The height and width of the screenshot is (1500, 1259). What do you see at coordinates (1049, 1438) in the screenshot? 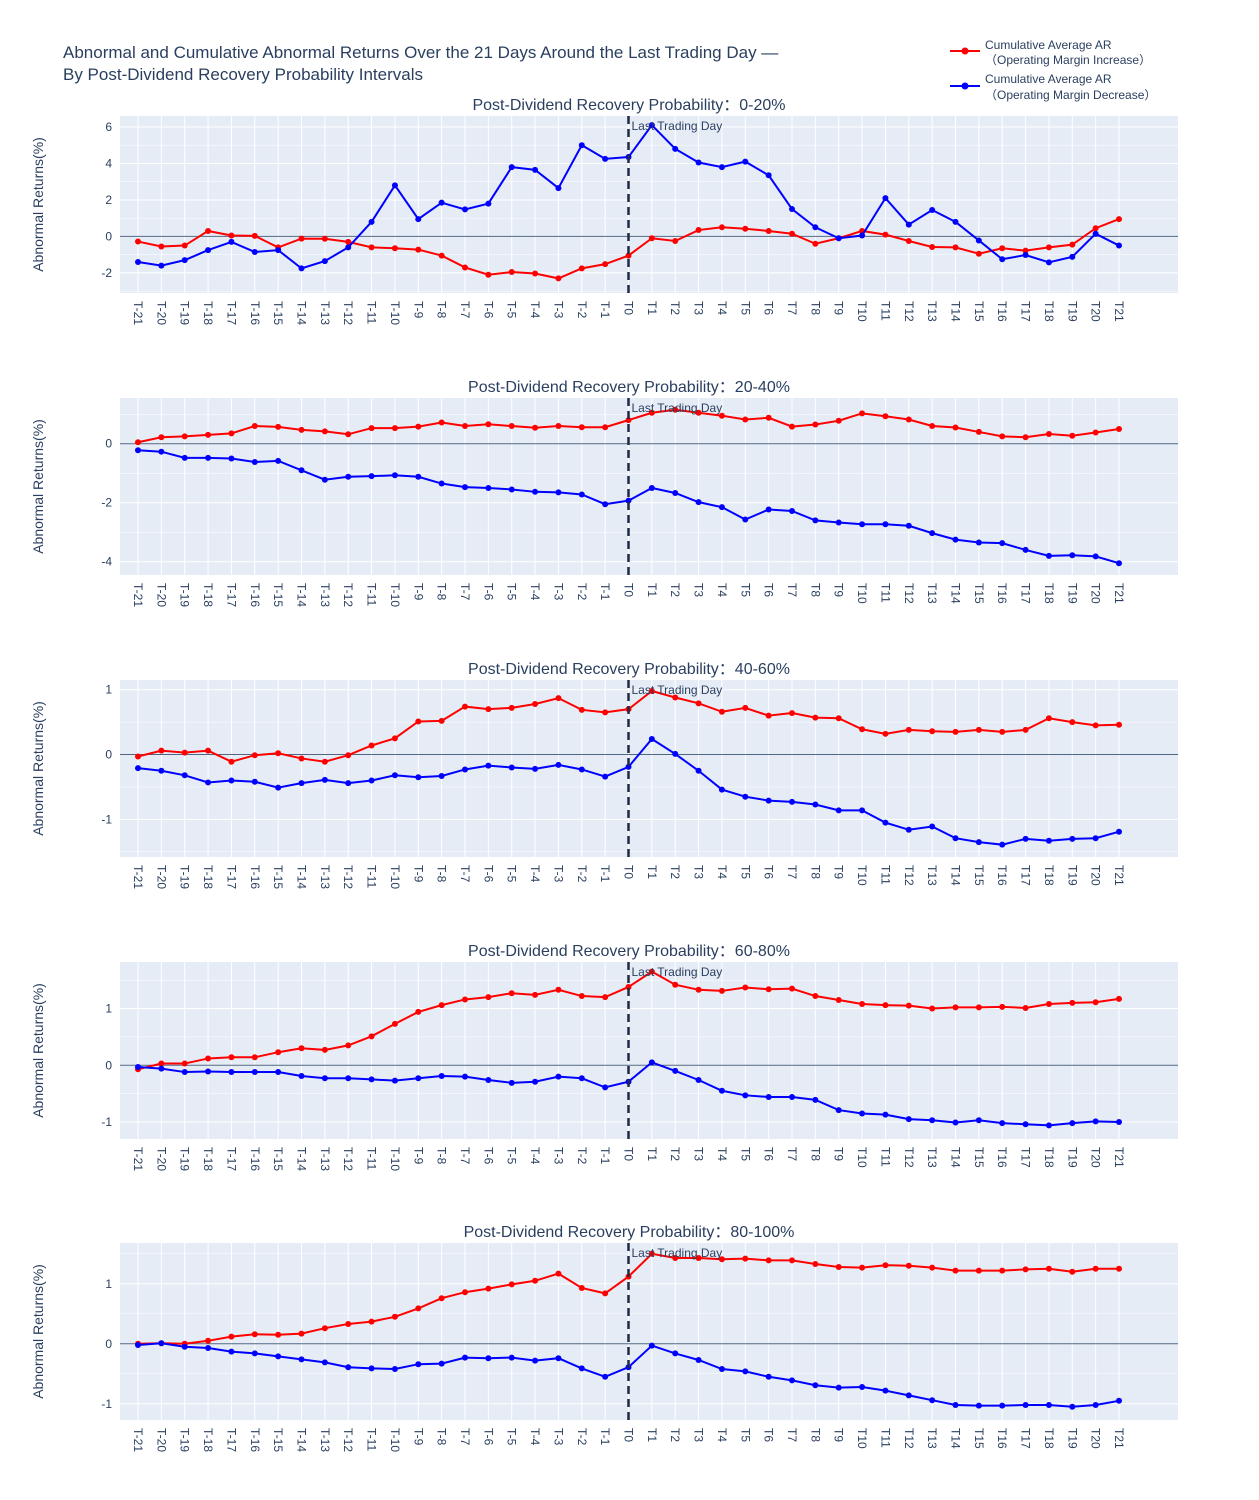
I see `x-tick-label: T18` at bounding box center [1049, 1438].